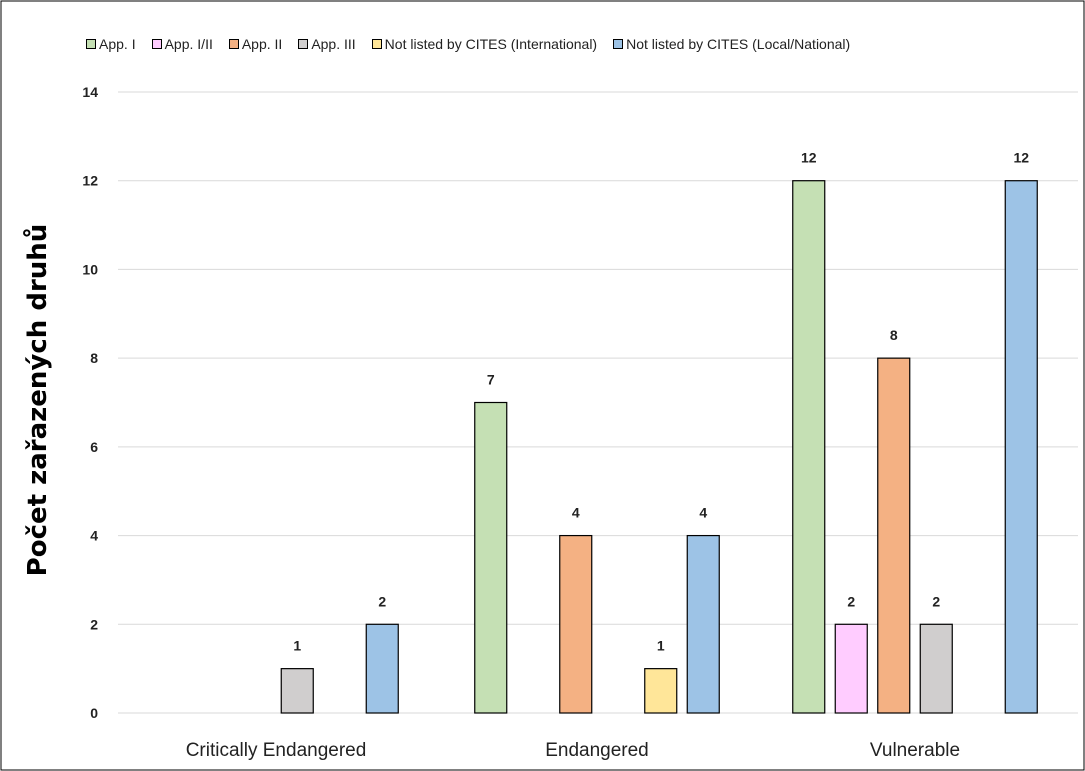  Describe the element at coordinates (94, 624) in the screenshot. I see `y-tick-label: 2` at that location.